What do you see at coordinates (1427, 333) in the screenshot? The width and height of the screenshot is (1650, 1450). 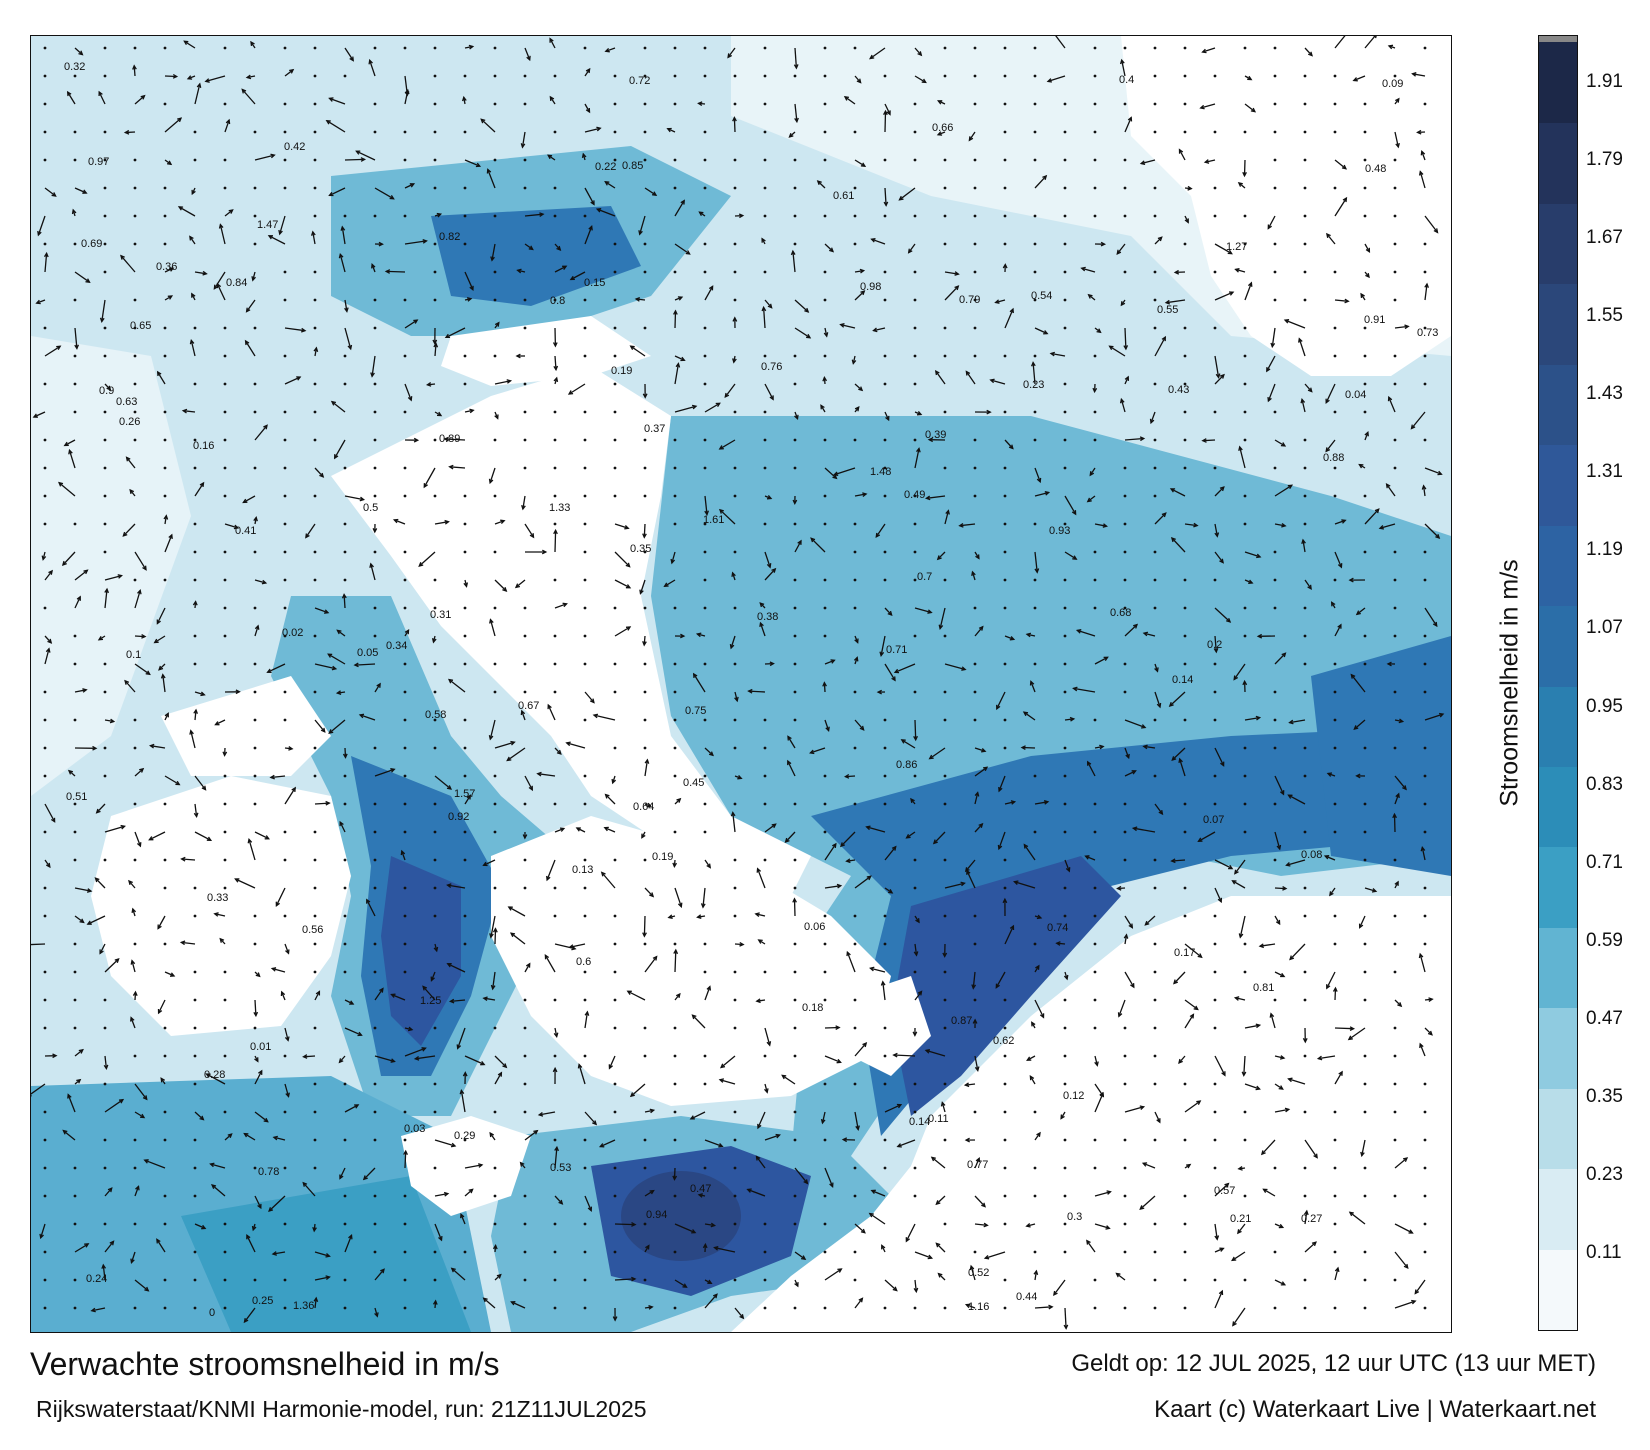 I see `speed-value-label: 0.73` at bounding box center [1427, 333].